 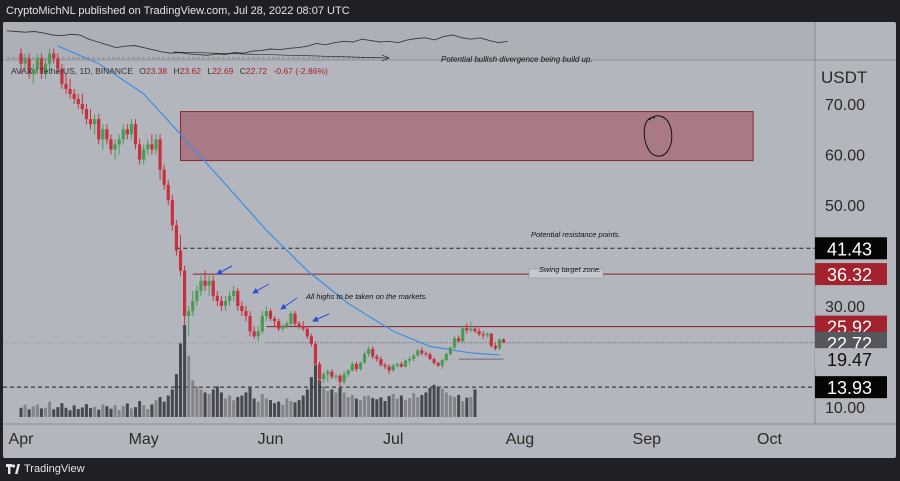 What do you see at coordinates (658, 136) in the screenshot?
I see `drawn-circle` at bounding box center [658, 136].